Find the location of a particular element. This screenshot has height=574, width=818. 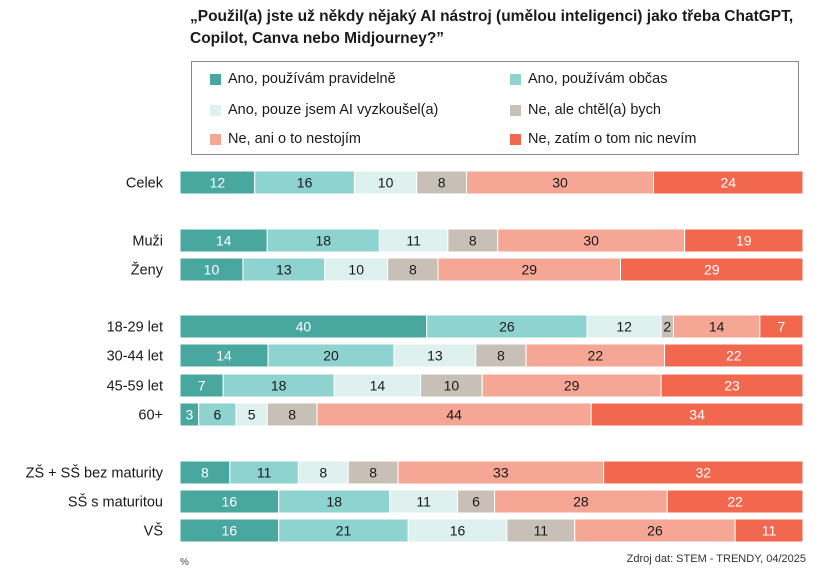

data-label: 3 is located at coordinates (189, 415).